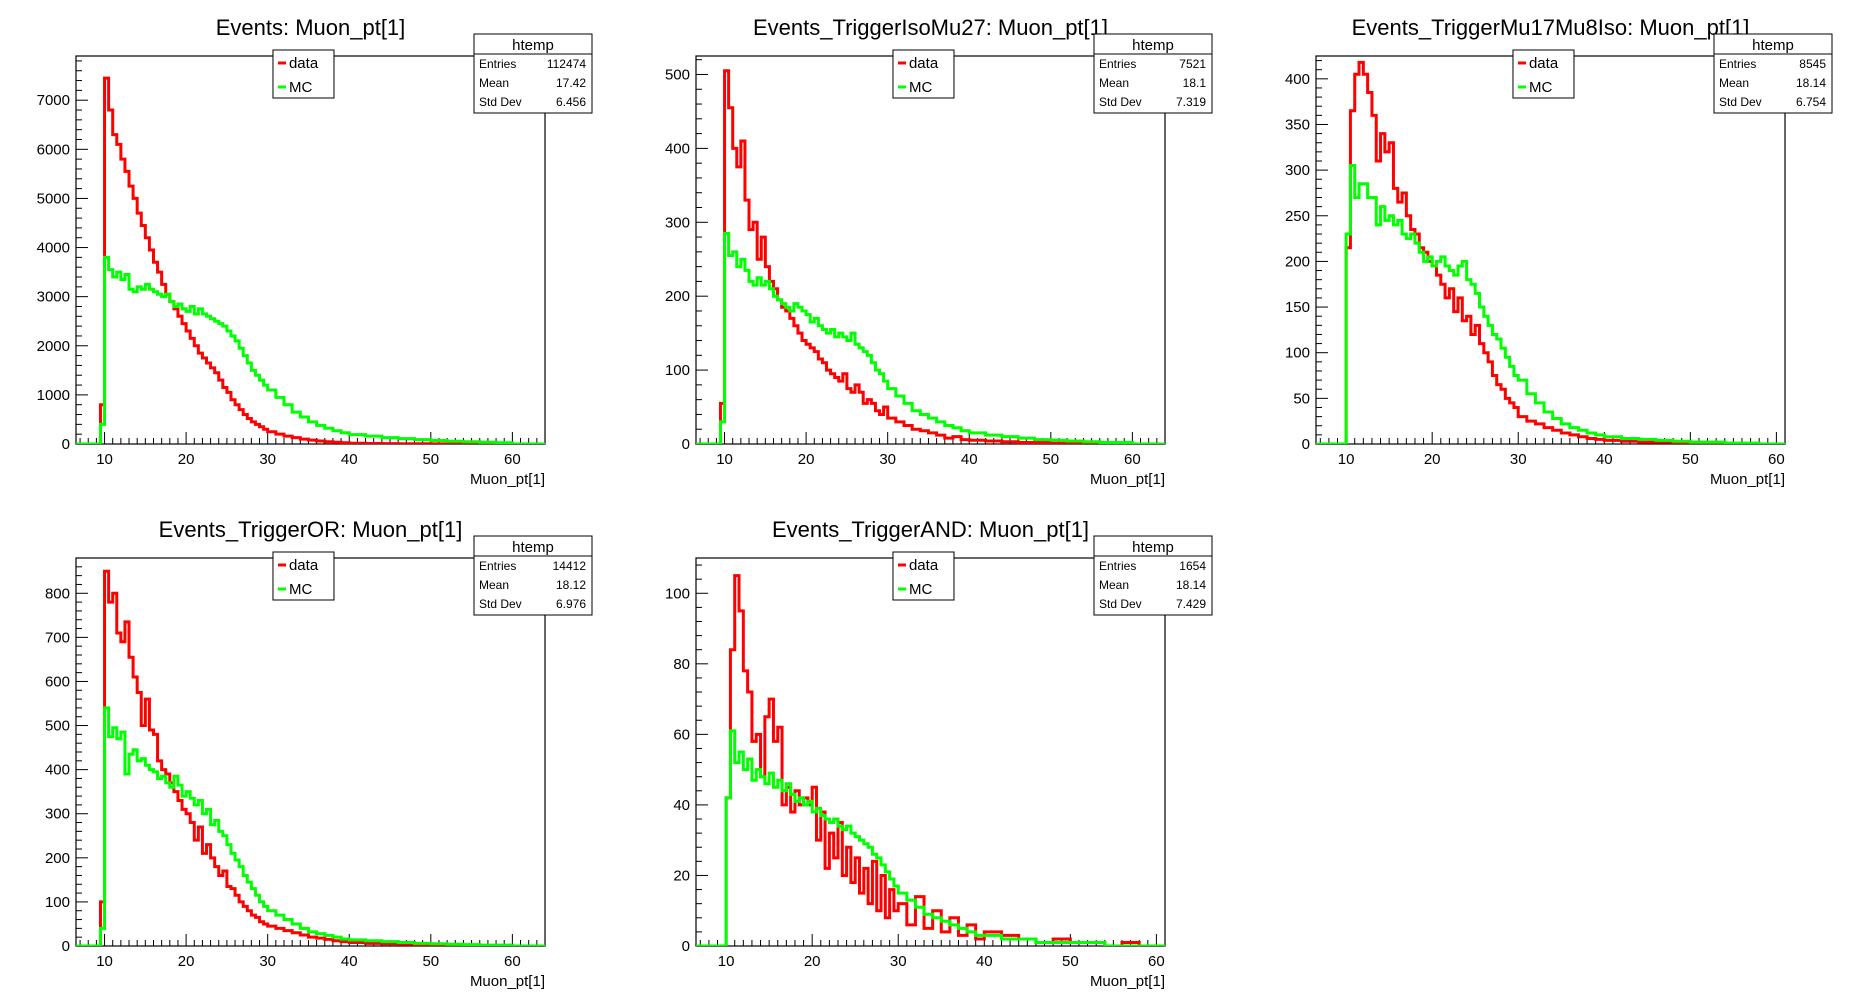 The width and height of the screenshot is (1851, 1006). Describe the element at coordinates (53, 395) in the screenshot. I see `y-tick-label: 1000` at that location.